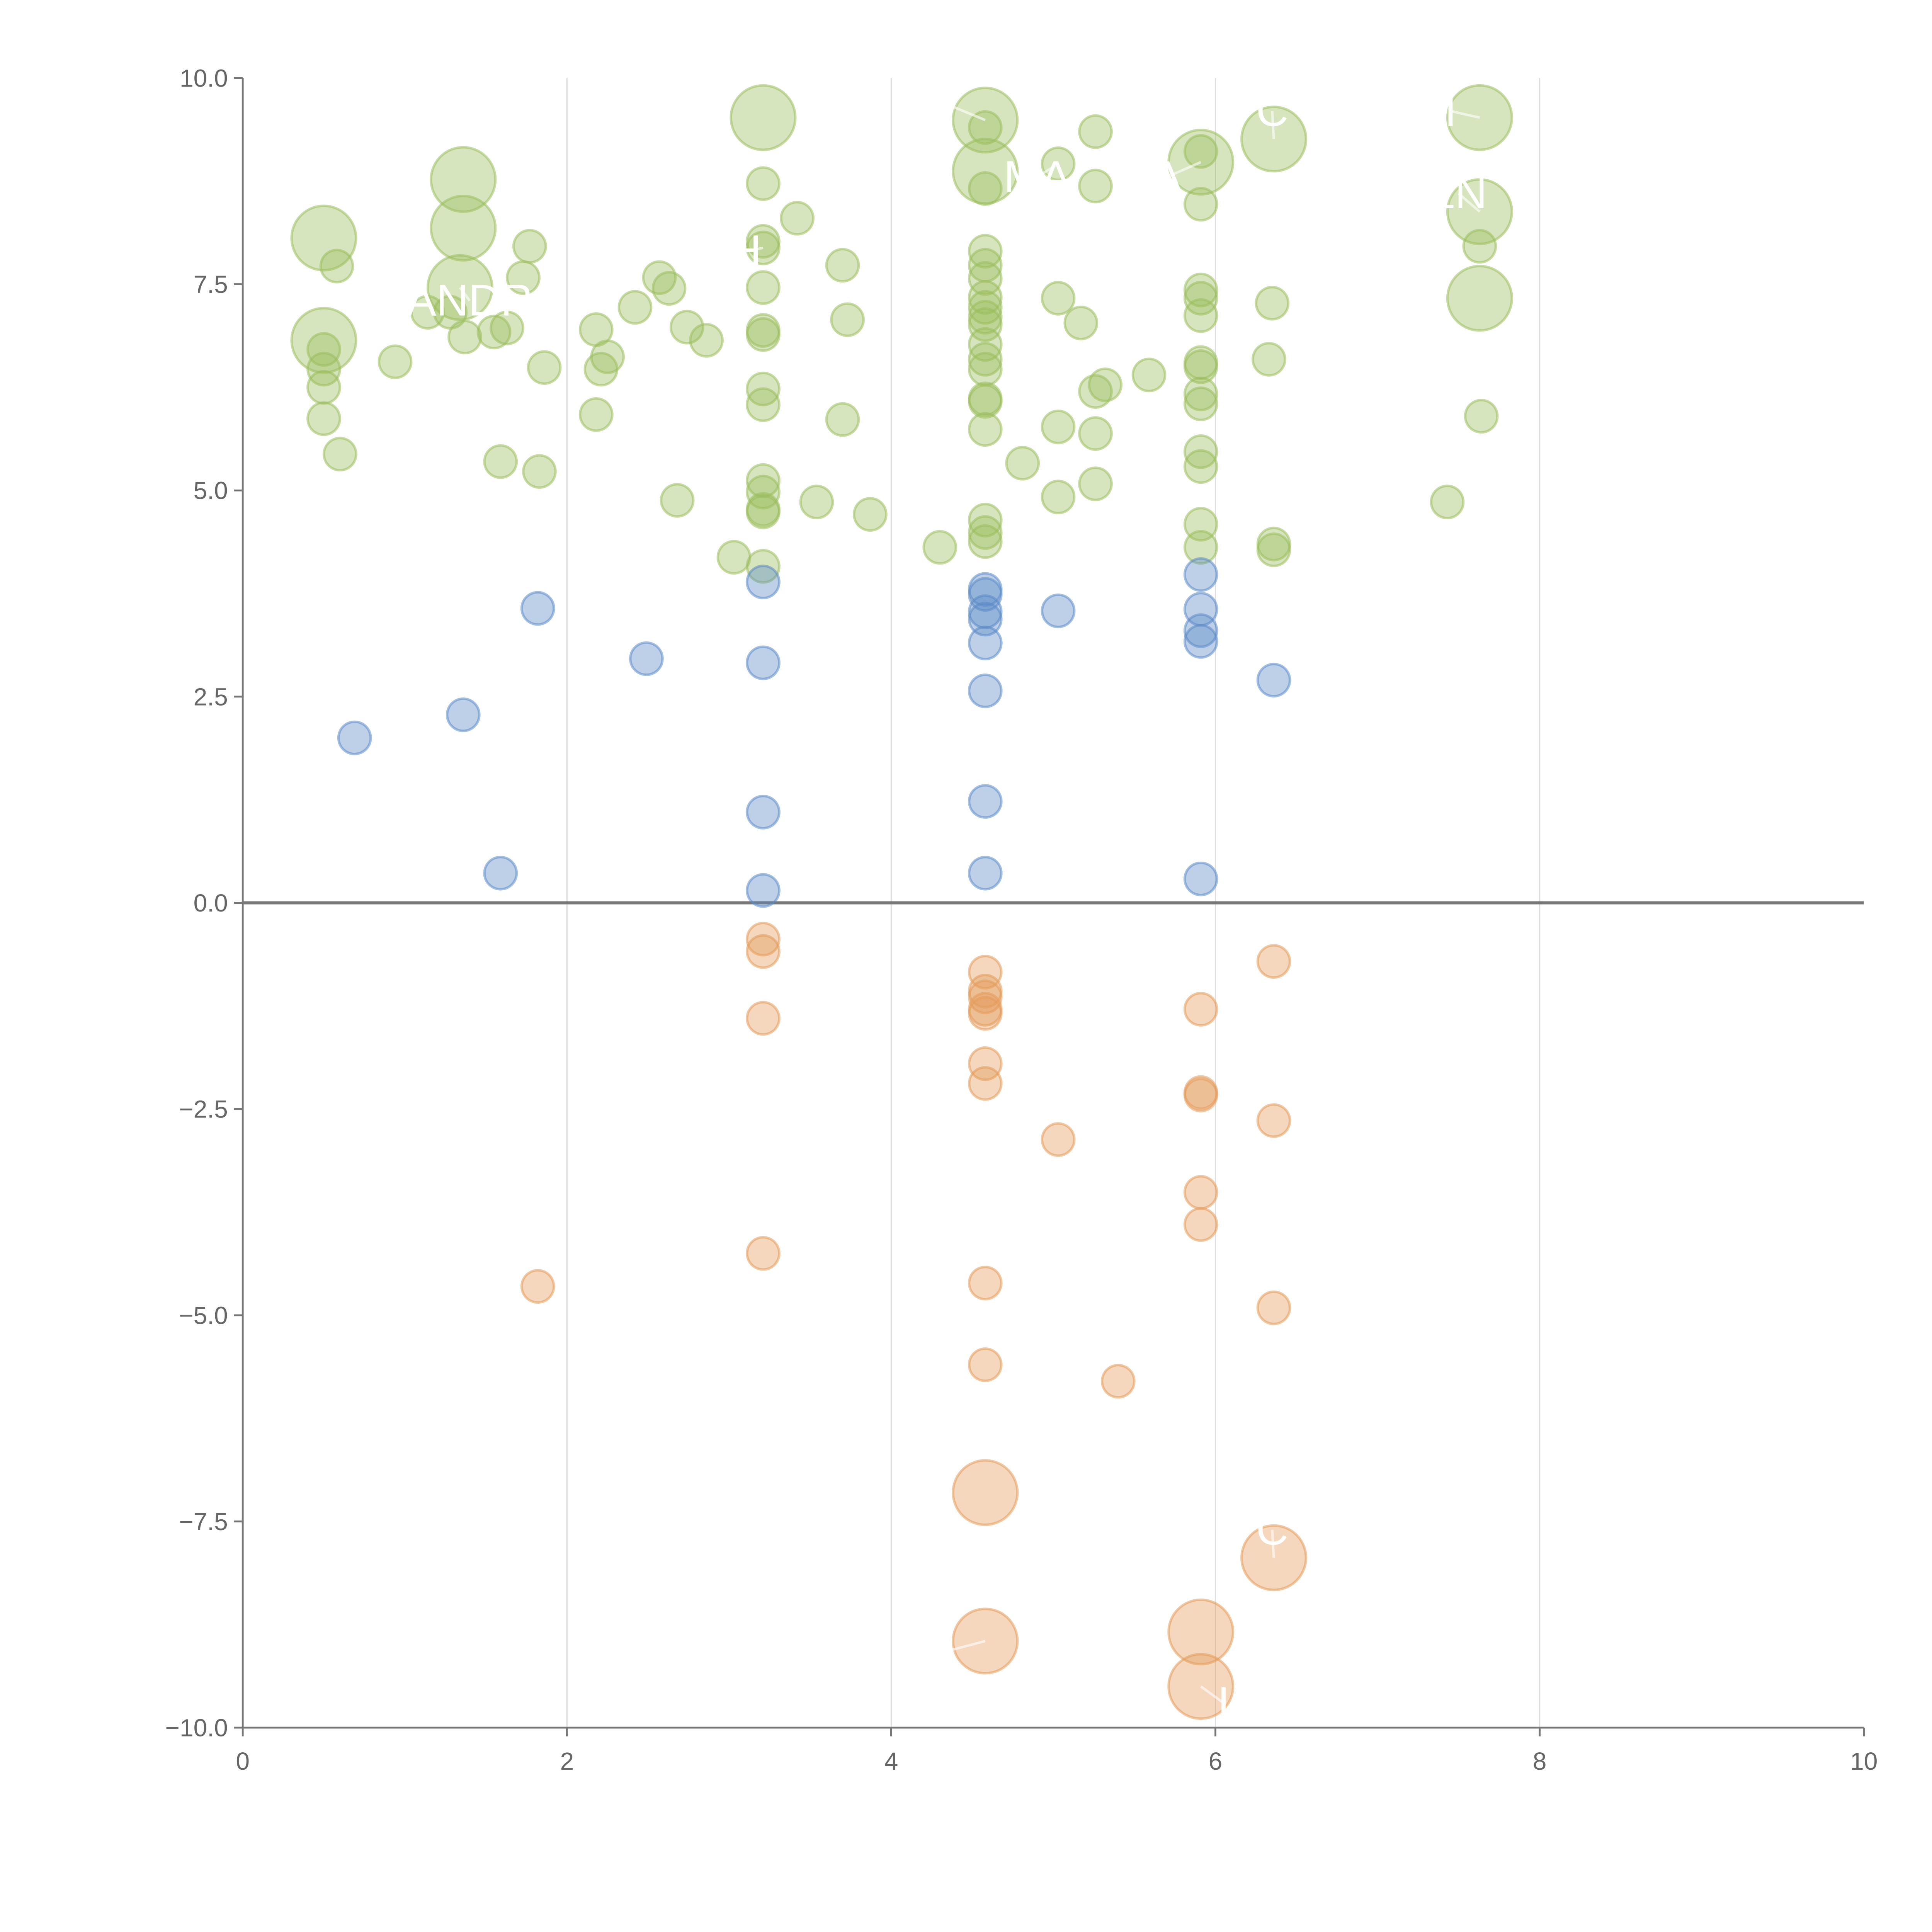 The image size is (1932, 1932). Describe the element at coordinates (204, 78) in the screenshot. I see `y-tick-label: 10.0` at that location.